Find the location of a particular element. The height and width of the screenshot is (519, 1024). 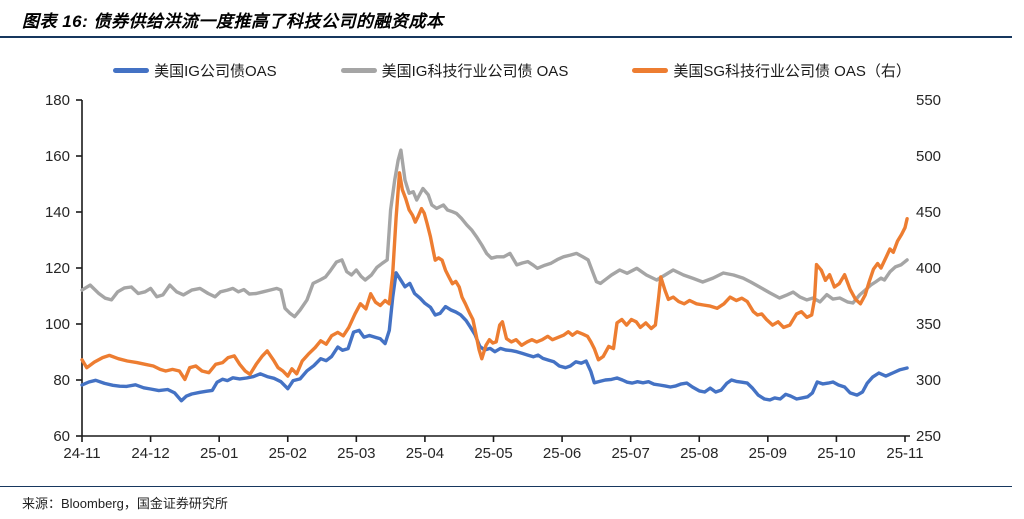

legend-line-swatch-gray is located at coordinates (358, 70).